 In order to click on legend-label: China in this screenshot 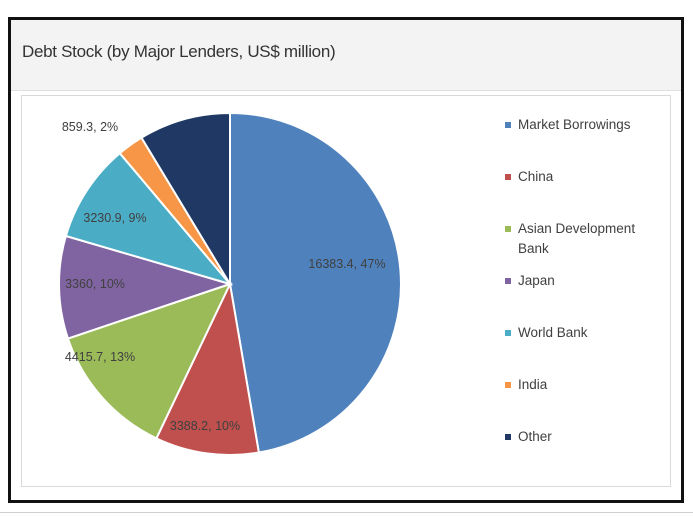, I will do `click(536, 176)`.